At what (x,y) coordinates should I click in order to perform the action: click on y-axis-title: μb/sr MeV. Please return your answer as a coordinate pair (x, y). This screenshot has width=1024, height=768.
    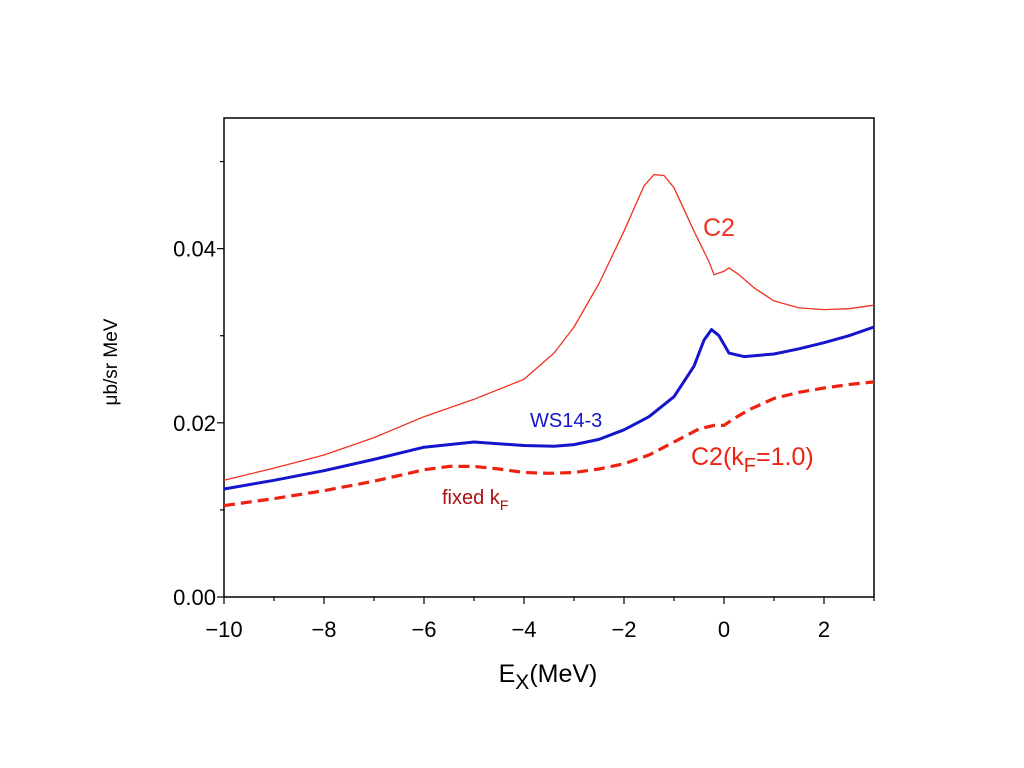
    Looking at the image, I should click on (111, 361).